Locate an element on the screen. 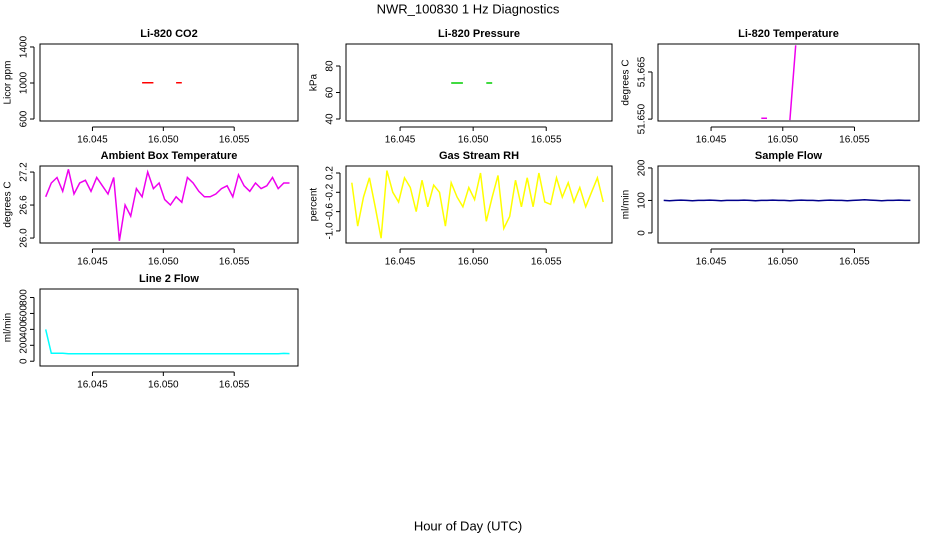 This screenshot has height=540, width=936. y-tick-label: -0.2 is located at coordinates (330, 192).